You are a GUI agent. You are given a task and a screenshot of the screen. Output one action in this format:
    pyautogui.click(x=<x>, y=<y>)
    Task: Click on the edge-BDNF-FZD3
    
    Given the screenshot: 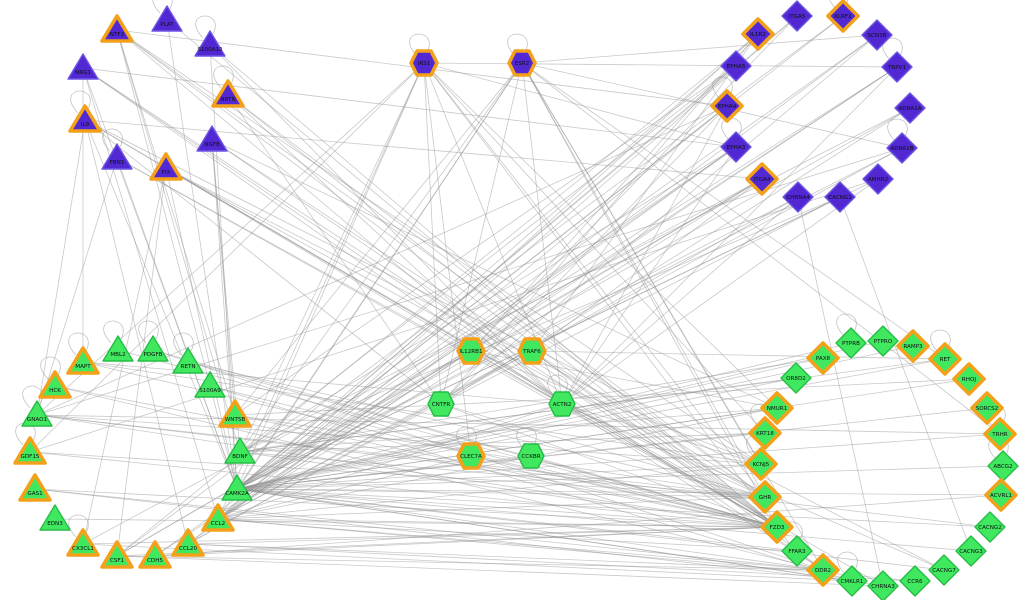 What is the action you would take?
    pyautogui.click(x=508, y=489)
    